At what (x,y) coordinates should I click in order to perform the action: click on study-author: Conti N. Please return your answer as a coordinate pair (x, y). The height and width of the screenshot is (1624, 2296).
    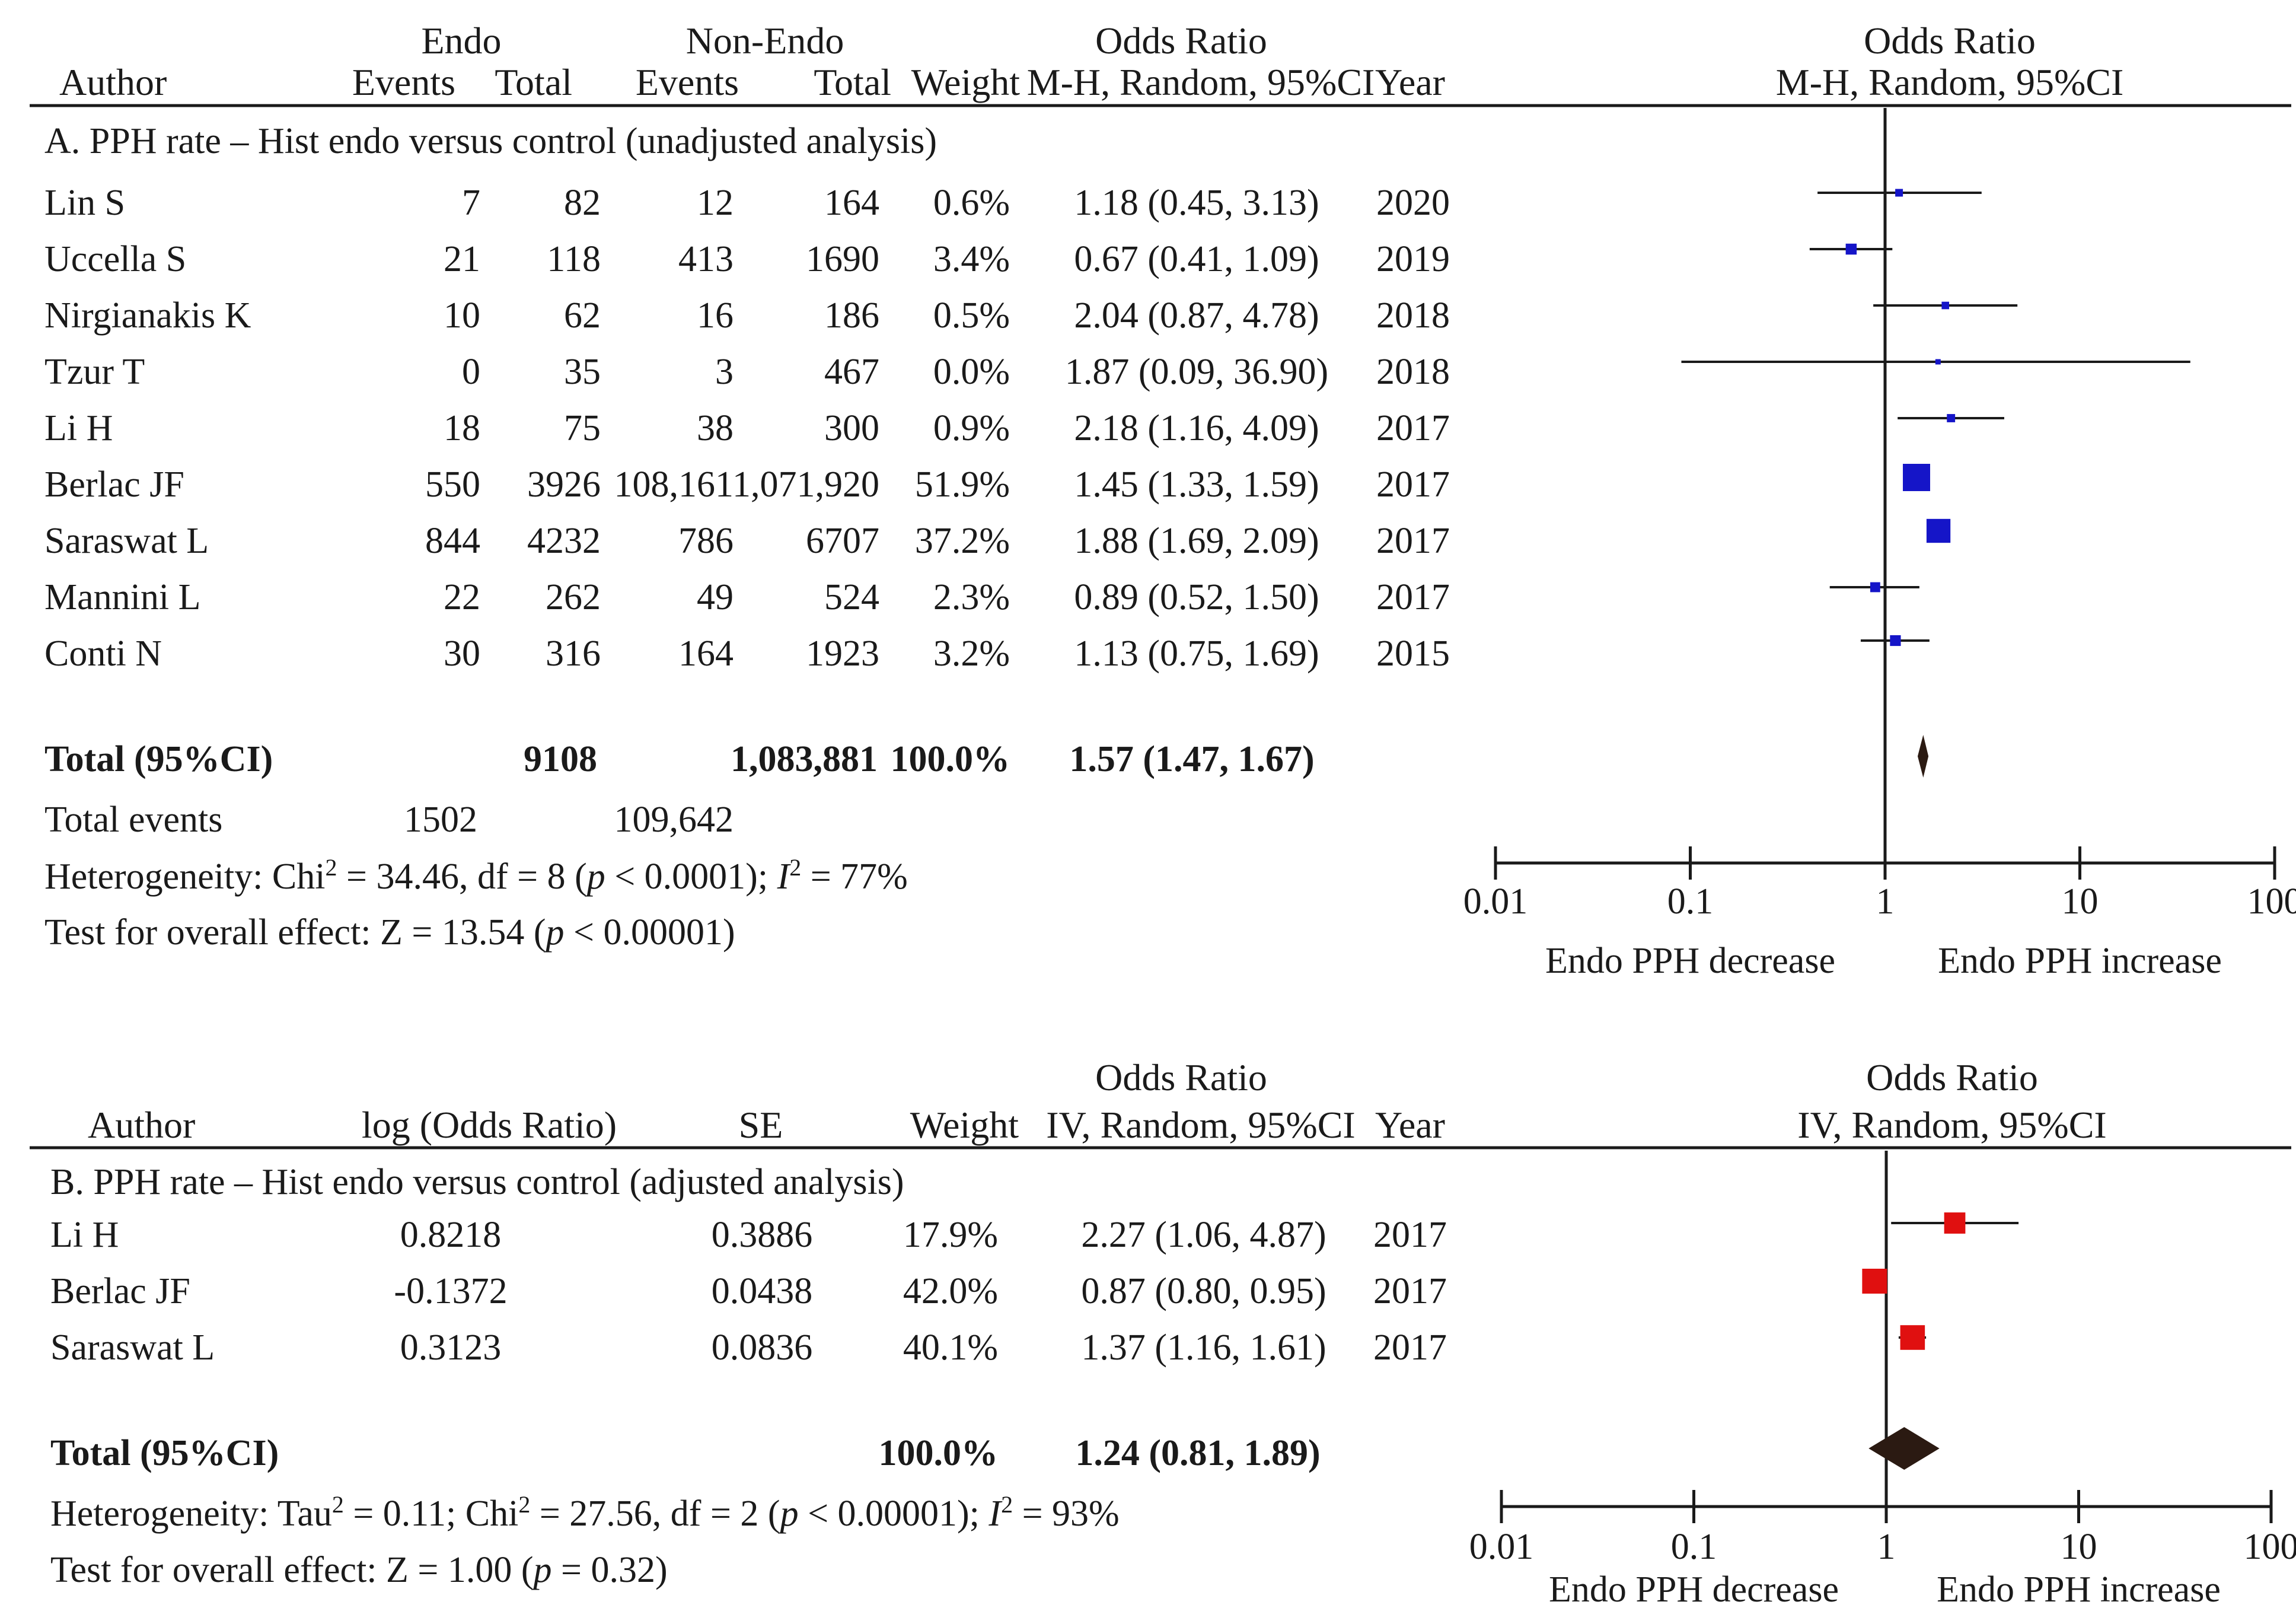
    Looking at the image, I should click on (103, 653).